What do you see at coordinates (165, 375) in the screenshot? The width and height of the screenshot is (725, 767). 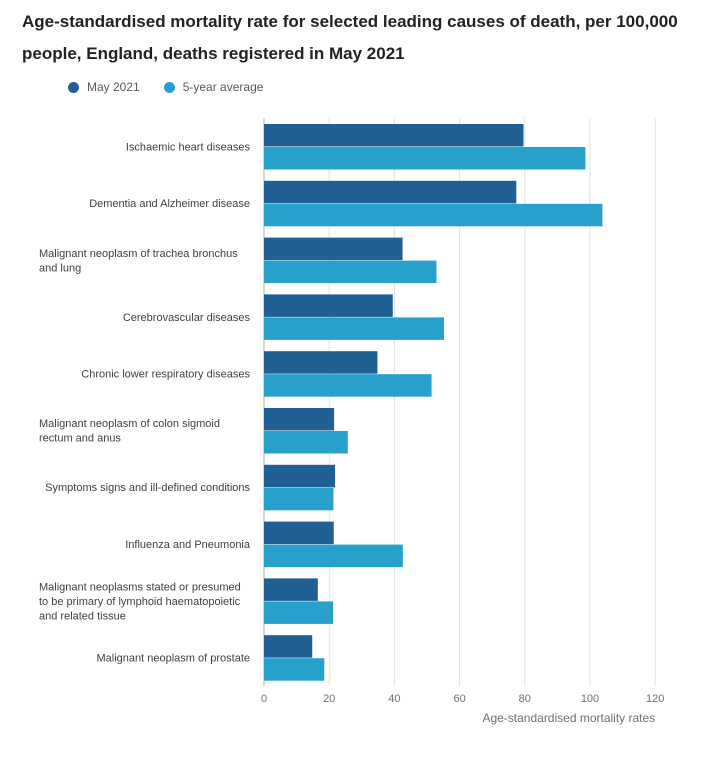 I see `category-label: Chronic lower respiratory diseases` at bounding box center [165, 375].